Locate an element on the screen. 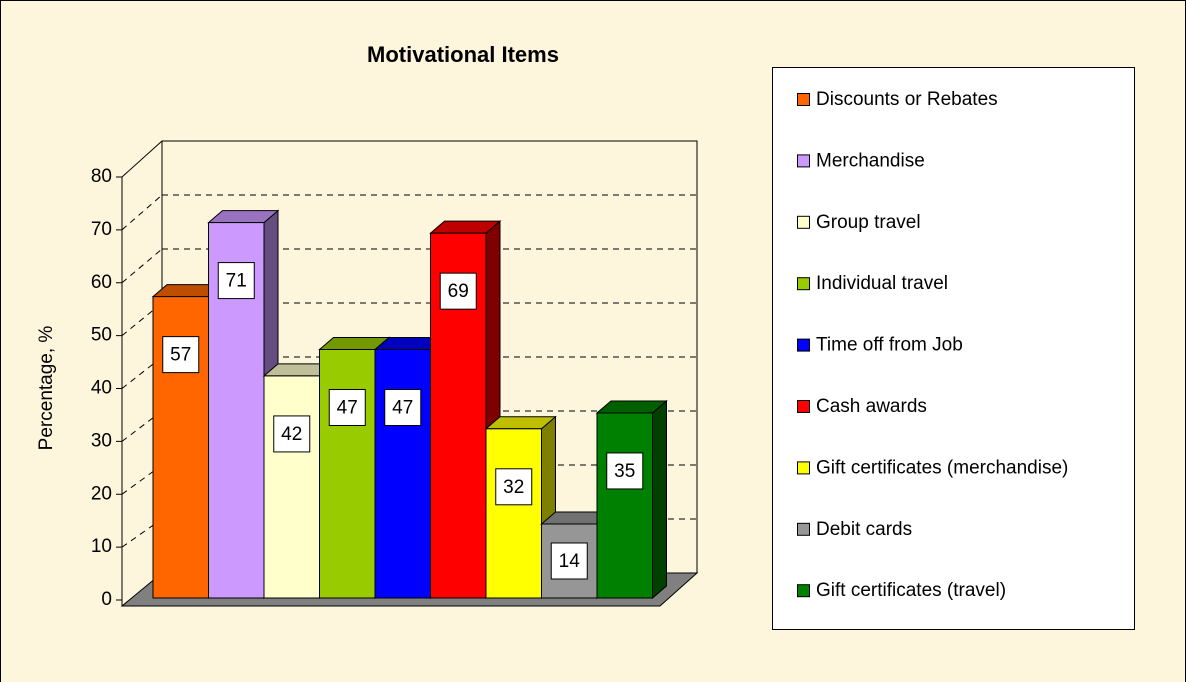 The image size is (1186, 682). legend-label: Discounts or Rebates is located at coordinates (907, 99).